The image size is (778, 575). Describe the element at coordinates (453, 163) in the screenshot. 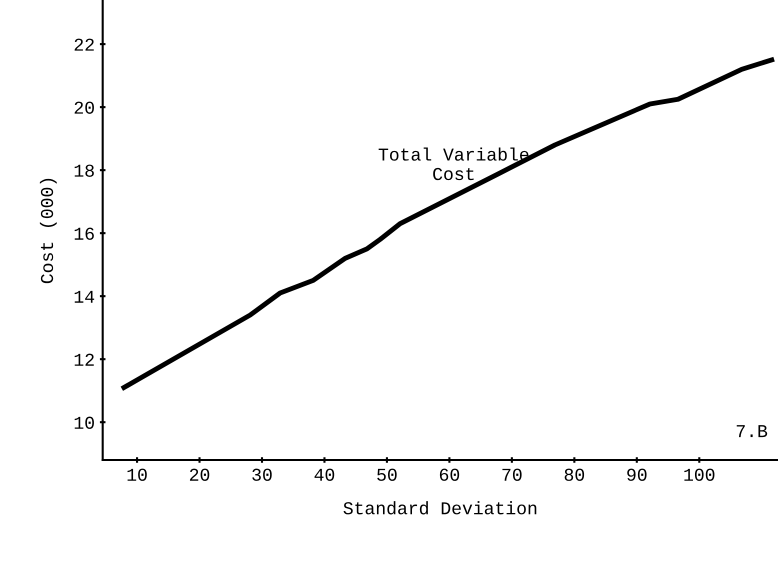

I see `annotation: Total Variable Cost` at that location.